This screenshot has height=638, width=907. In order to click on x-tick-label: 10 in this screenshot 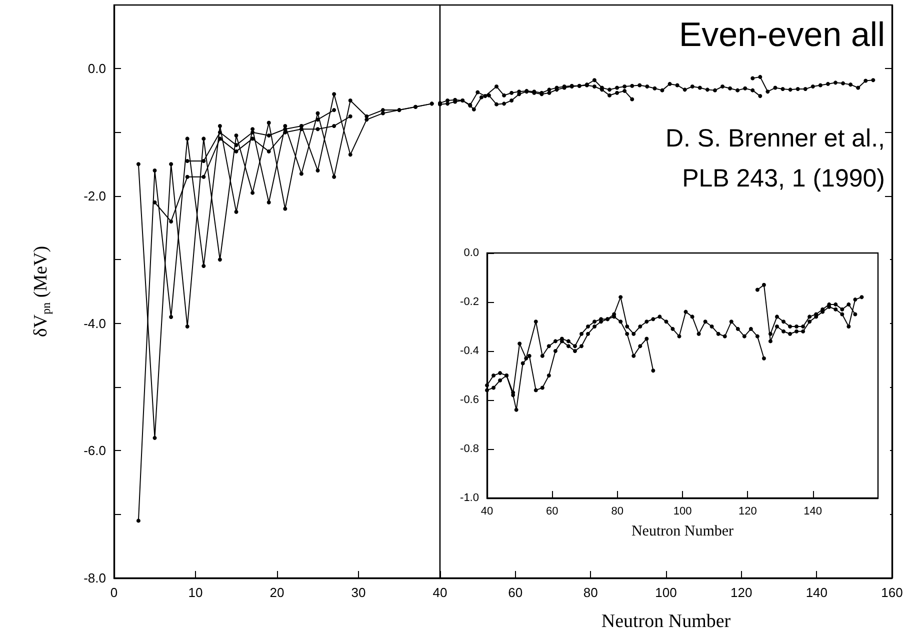, I will do `click(195, 592)`.